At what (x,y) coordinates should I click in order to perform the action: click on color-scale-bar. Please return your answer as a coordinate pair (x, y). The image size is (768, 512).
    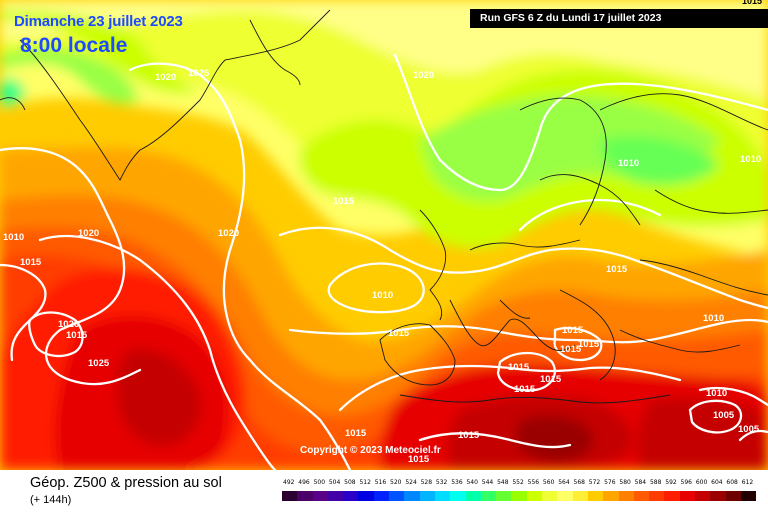
    Looking at the image, I should click on (519, 496).